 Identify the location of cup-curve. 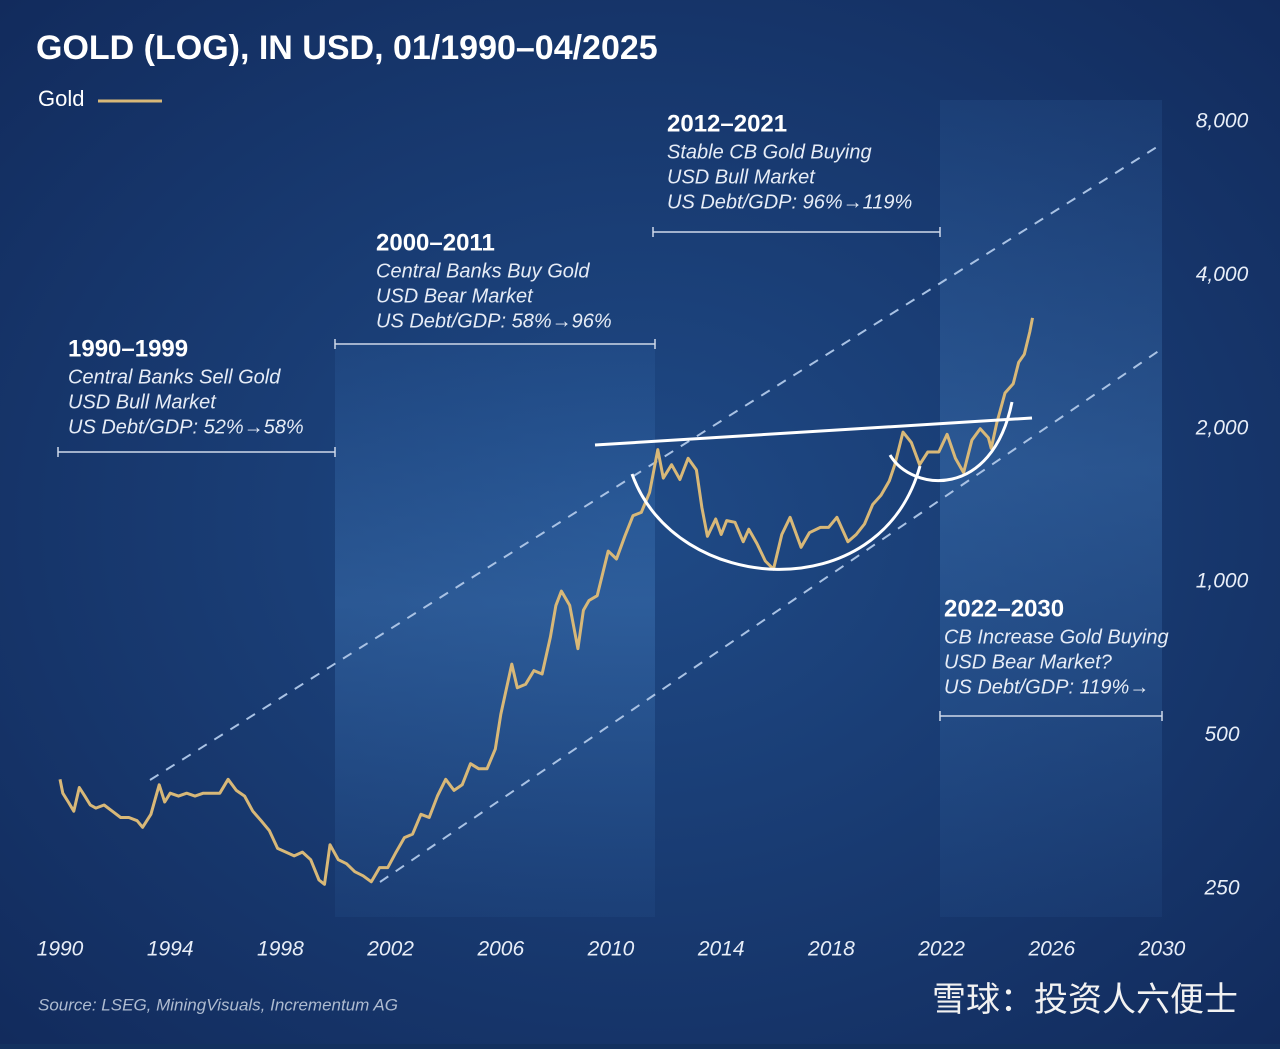
(776, 518).